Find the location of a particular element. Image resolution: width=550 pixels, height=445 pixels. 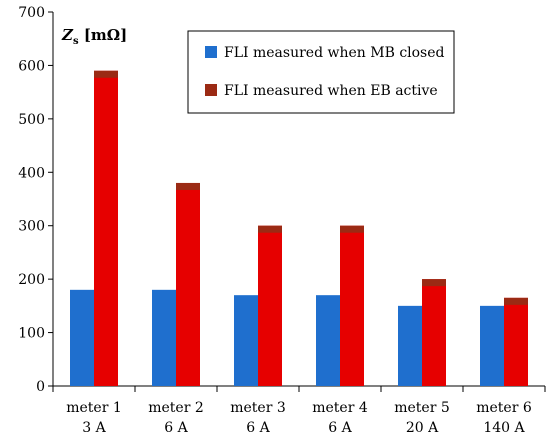

x-category-label: meter 2 is located at coordinates (176, 408).